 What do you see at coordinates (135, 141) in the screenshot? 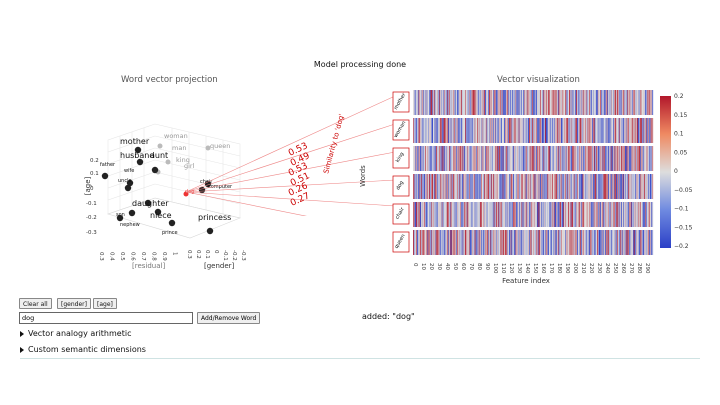
I see `word-label-mother: mother` at bounding box center [135, 141].